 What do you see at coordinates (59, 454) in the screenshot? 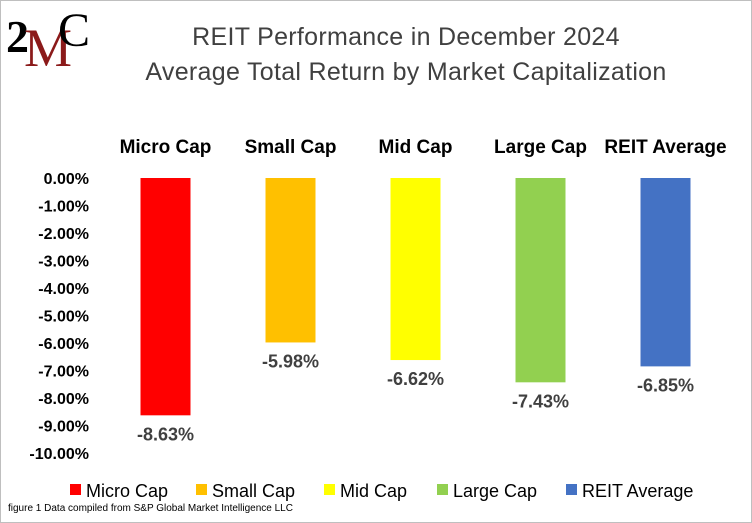
I see `y-tick-label: -10.00%` at bounding box center [59, 454].